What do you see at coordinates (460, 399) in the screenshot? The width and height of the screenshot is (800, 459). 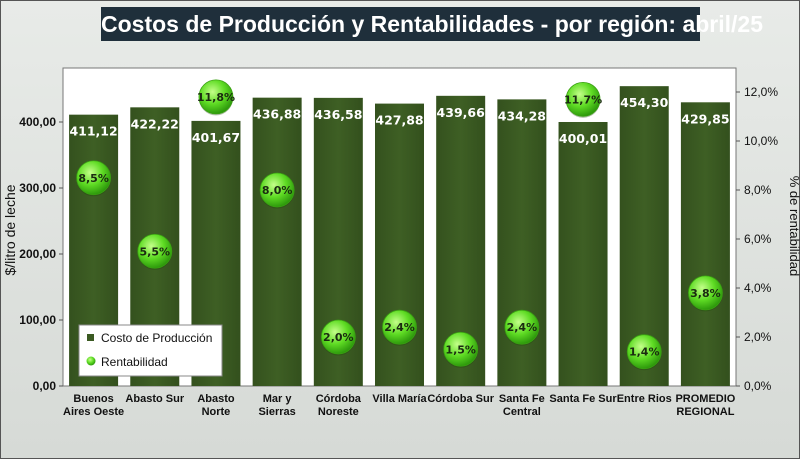 I see `x-tick-label: Córdoba Sur` at bounding box center [460, 399].